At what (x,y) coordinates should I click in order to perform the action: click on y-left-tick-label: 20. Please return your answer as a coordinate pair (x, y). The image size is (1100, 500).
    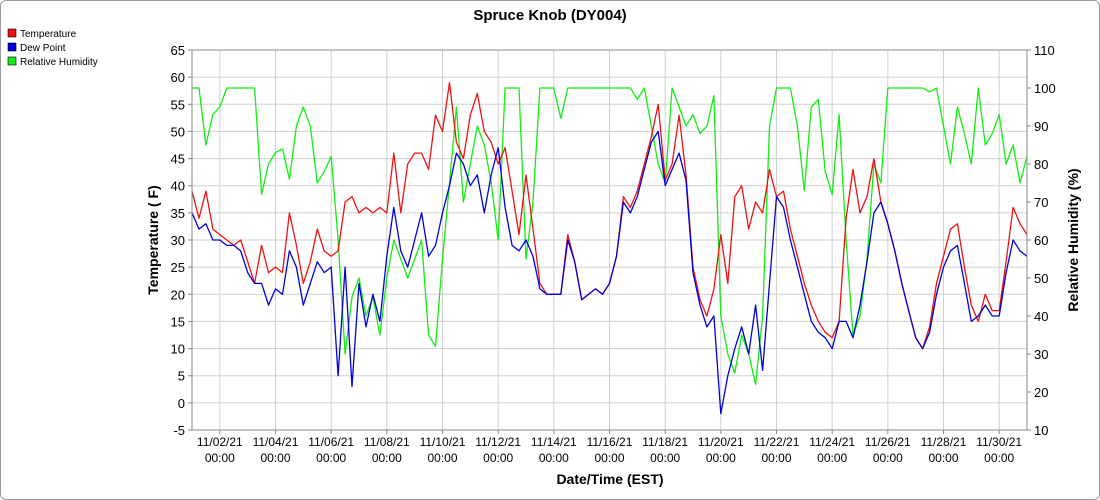
    Looking at the image, I should click on (178, 294).